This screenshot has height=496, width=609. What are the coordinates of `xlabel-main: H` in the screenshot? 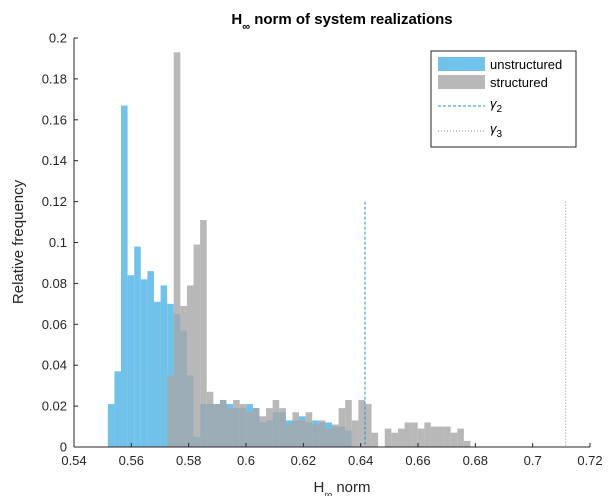 It's located at (318, 487).